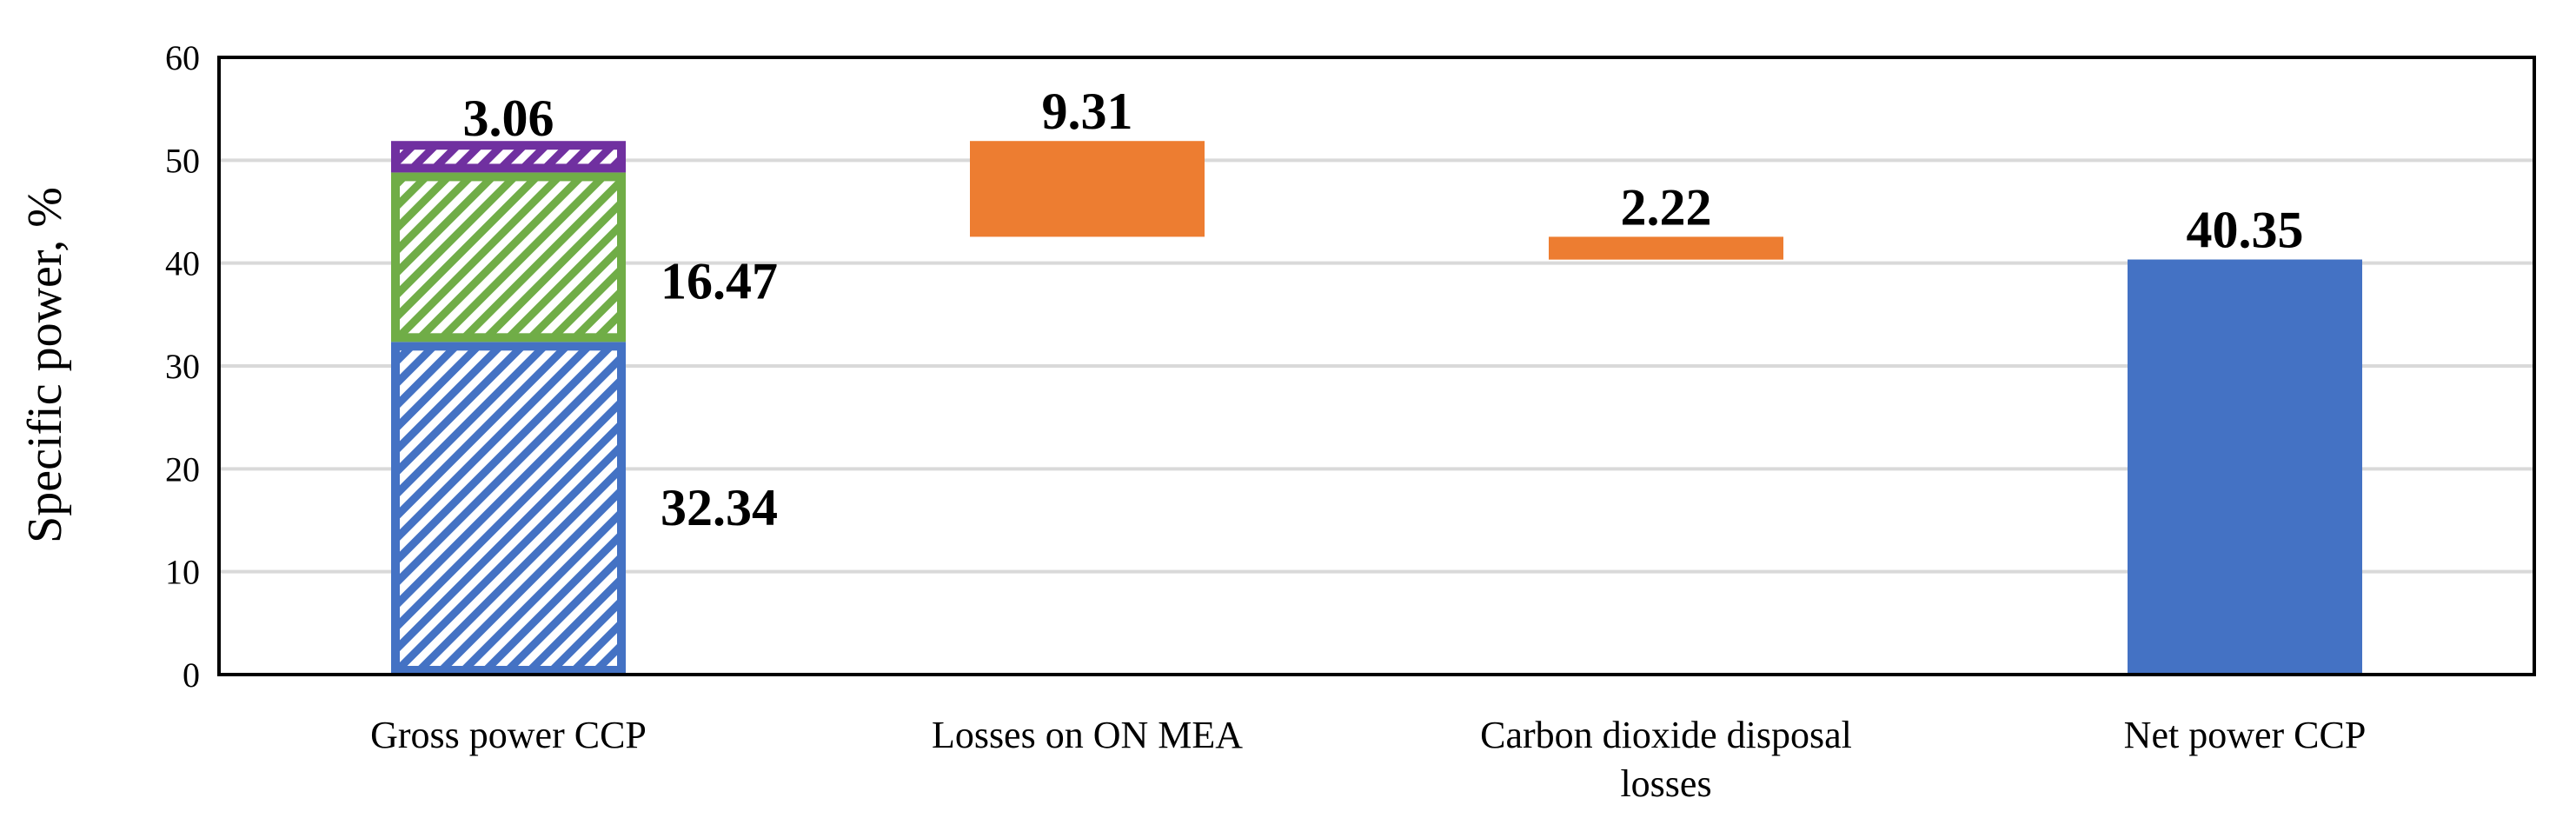 The height and width of the screenshot is (838, 2576). I want to click on data-label: 16.47, so click(719, 280).